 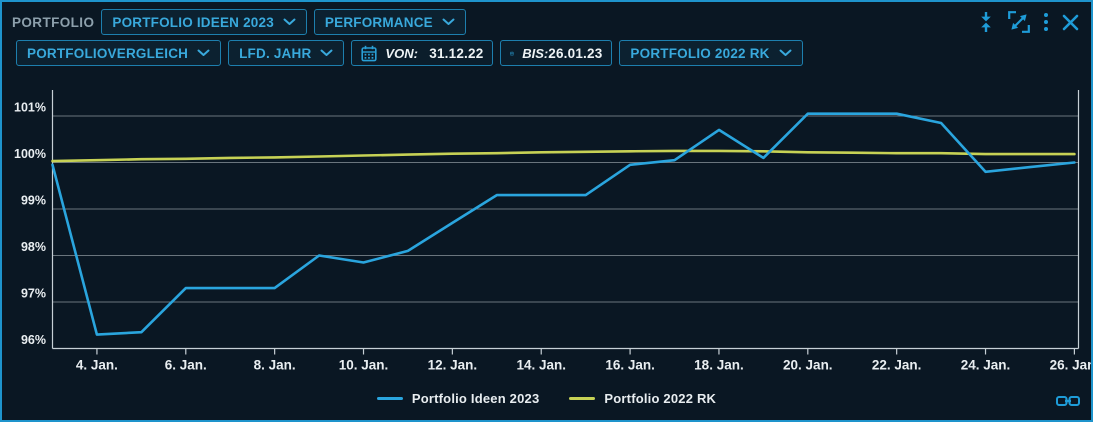 I want to click on legend-label: Portfolio 2022 RK, so click(x=660, y=398).